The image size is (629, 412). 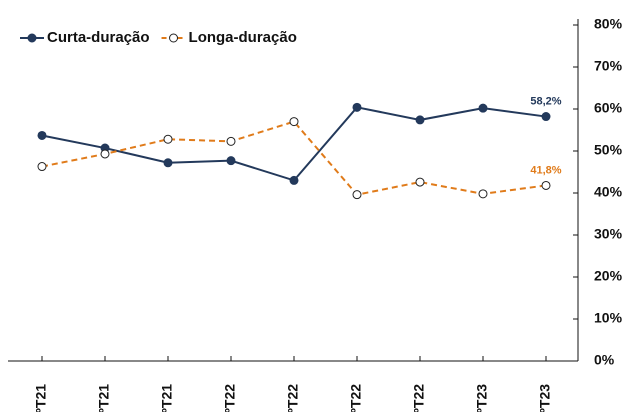 I want to click on legend-item: Curta-duração, so click(x=85, y=37).